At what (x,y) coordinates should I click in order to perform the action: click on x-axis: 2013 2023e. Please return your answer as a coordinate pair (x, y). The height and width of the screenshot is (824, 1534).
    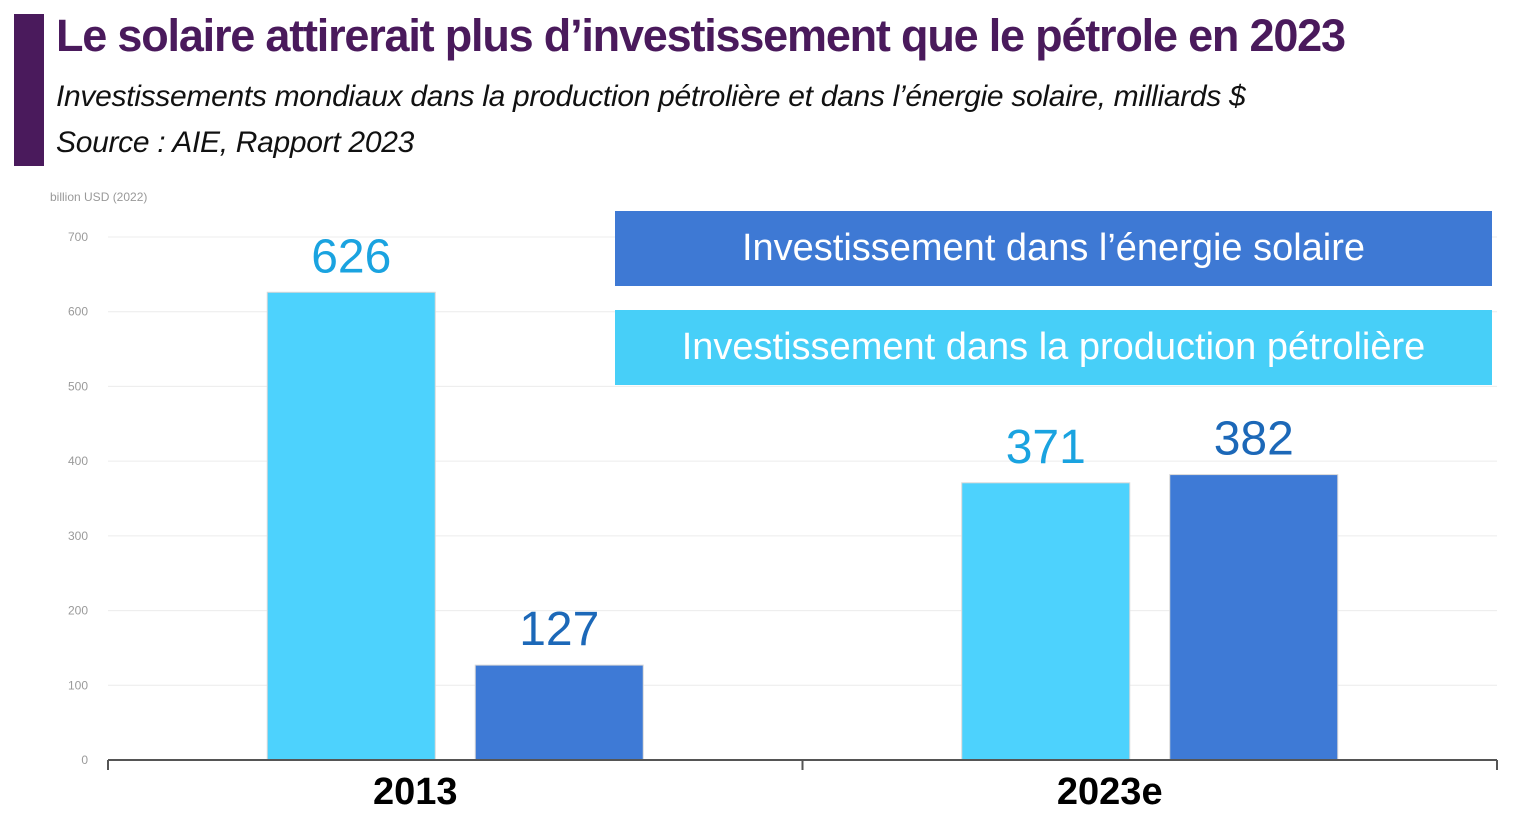
    Looking at the image, I should click on (802, 786).